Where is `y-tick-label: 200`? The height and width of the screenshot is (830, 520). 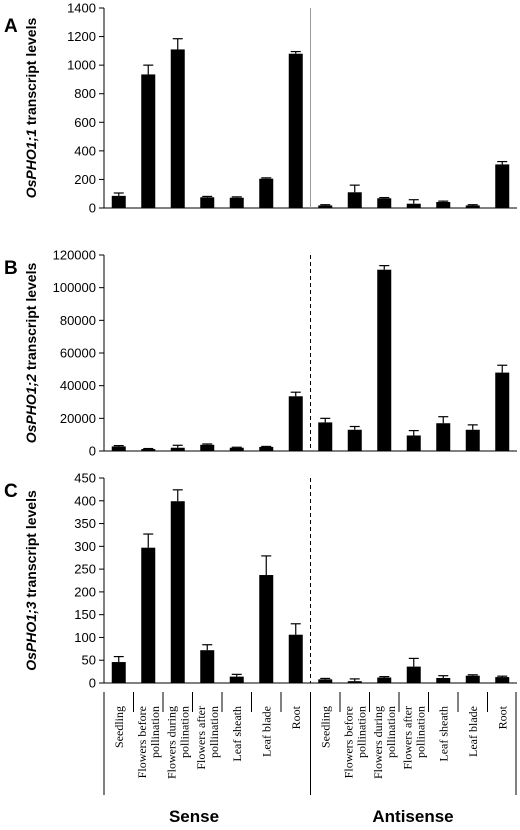 y-tick-label: 200 is located at coordinates (85, 591).